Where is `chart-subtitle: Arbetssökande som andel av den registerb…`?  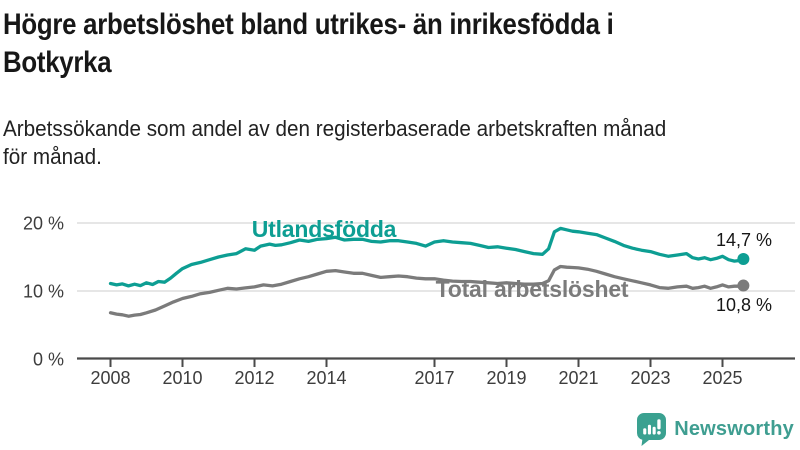
chart-subtitle: Arbetssökande som andel av den registerb… is located at coordinates (401, 143).